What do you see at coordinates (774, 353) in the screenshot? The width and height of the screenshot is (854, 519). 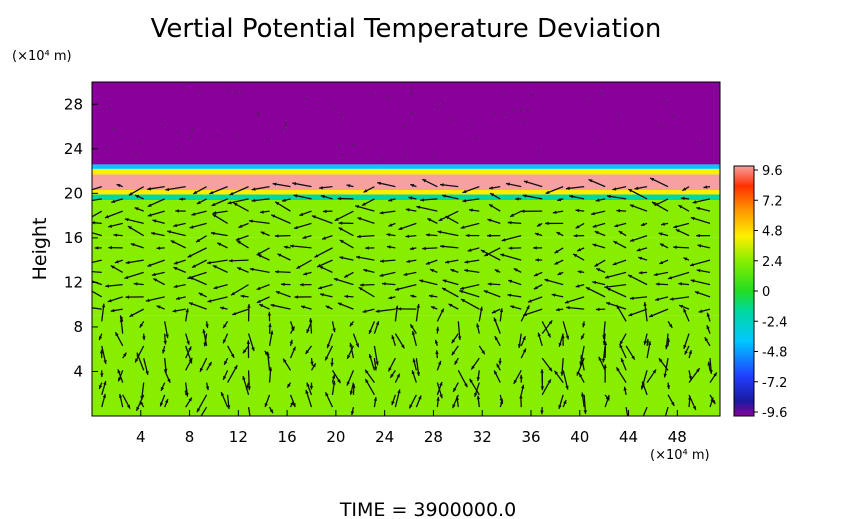 I see `colorbar-tick-label-6: -4.8` at bounding box center [774, 353].